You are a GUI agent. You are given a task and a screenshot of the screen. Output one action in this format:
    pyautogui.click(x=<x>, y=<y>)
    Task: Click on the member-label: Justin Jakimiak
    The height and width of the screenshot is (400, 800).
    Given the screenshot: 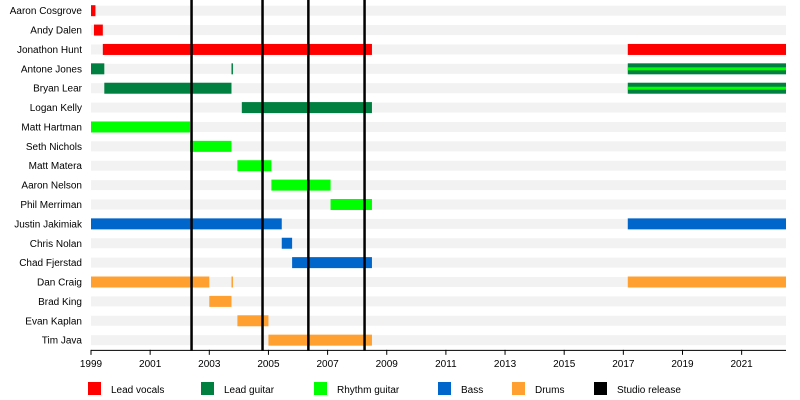 What is the action you would take?
    pyautogui.click(x=48, y=224)
    